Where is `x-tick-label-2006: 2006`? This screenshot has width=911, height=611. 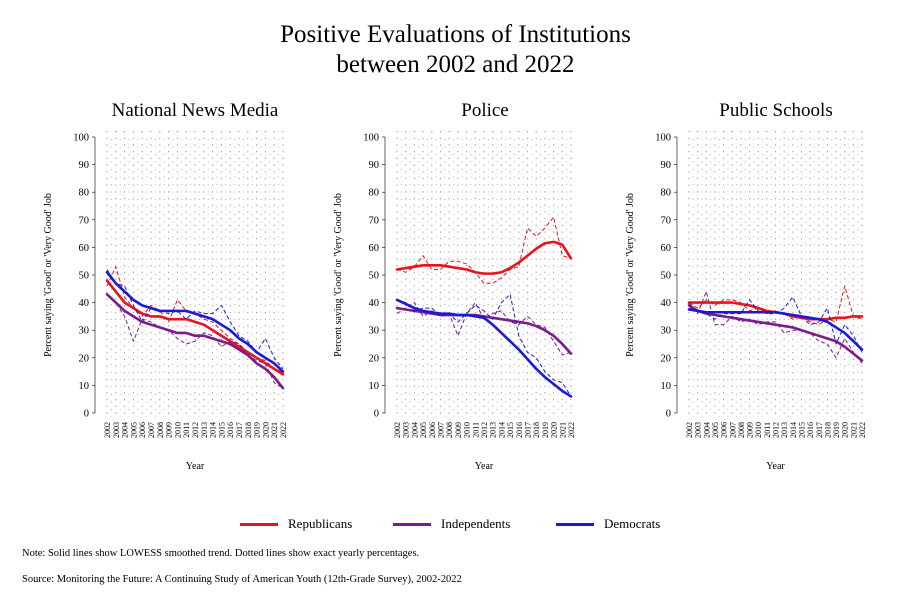
x-tick-label-2006: 2006 is located at coordinates (432, 430).